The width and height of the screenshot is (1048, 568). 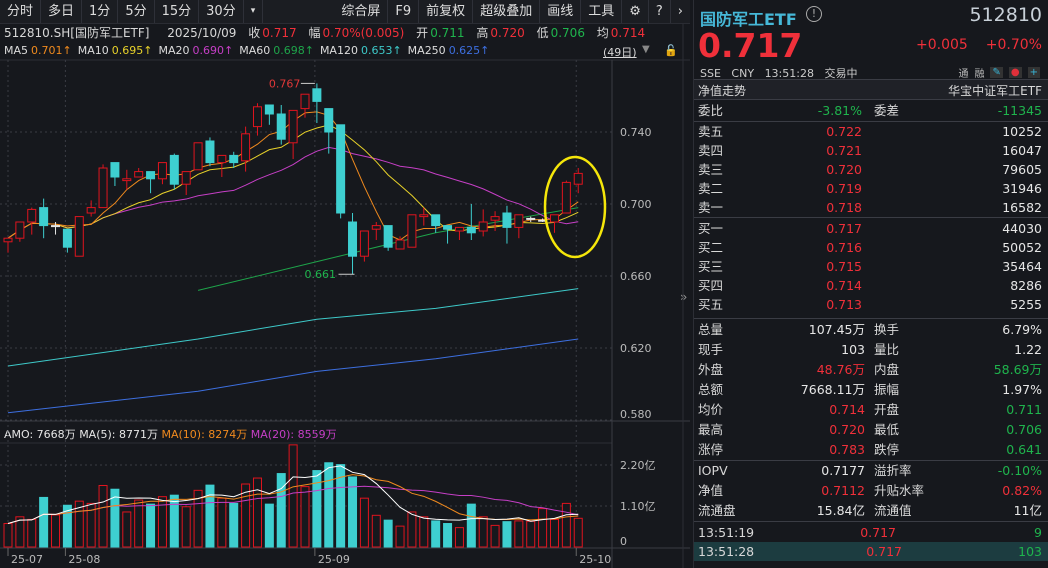 What do you see at coordinates (870, 409) in the screenshot?
I see `stat-row: 均价 0.714 开盘 0.711` at bounding box center [870, 409].